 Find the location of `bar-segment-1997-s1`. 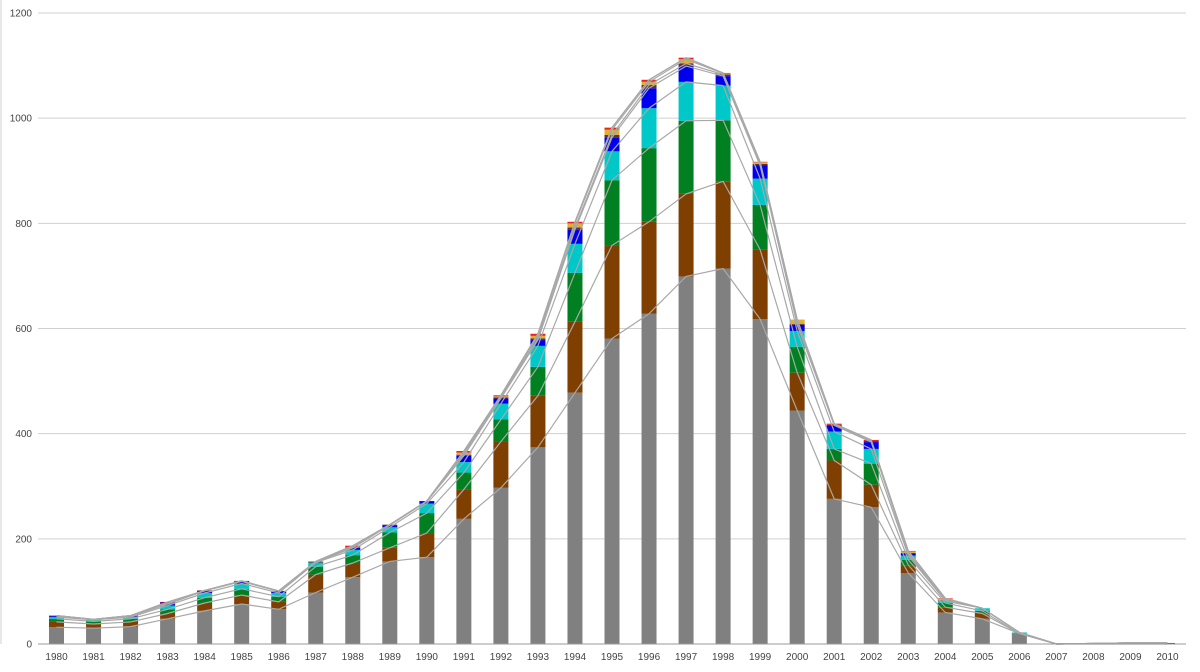

bar-segment-1997-s1 is located at coordinates (686, 235).